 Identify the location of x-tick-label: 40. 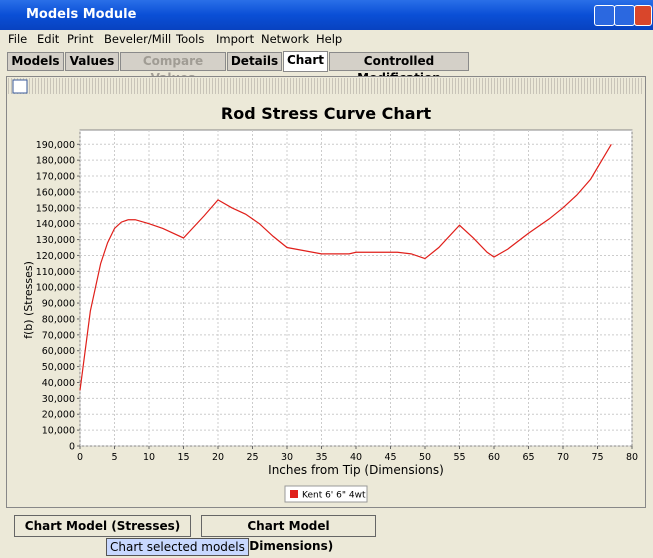
(356, 457).